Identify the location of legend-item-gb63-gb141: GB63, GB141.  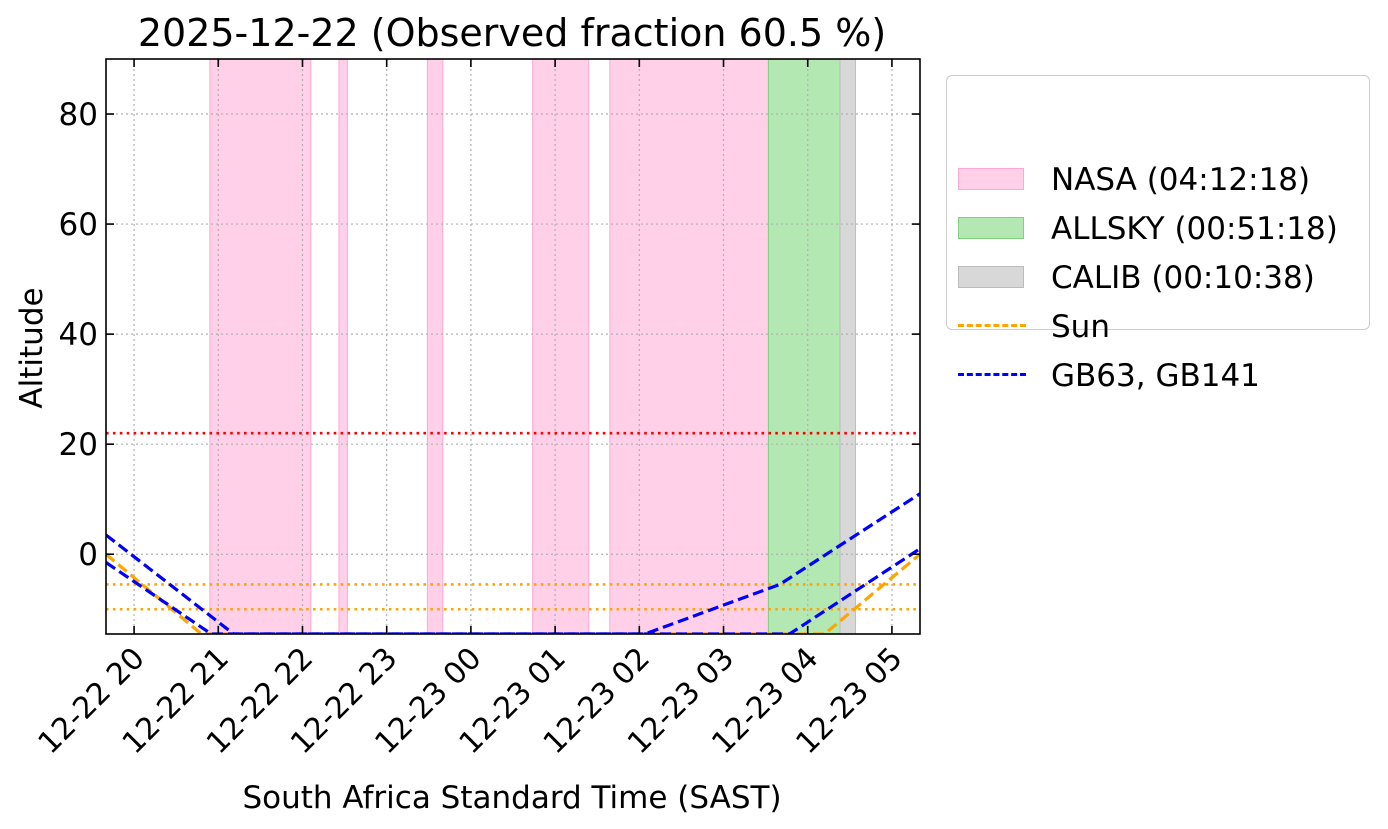
(1158, 376).